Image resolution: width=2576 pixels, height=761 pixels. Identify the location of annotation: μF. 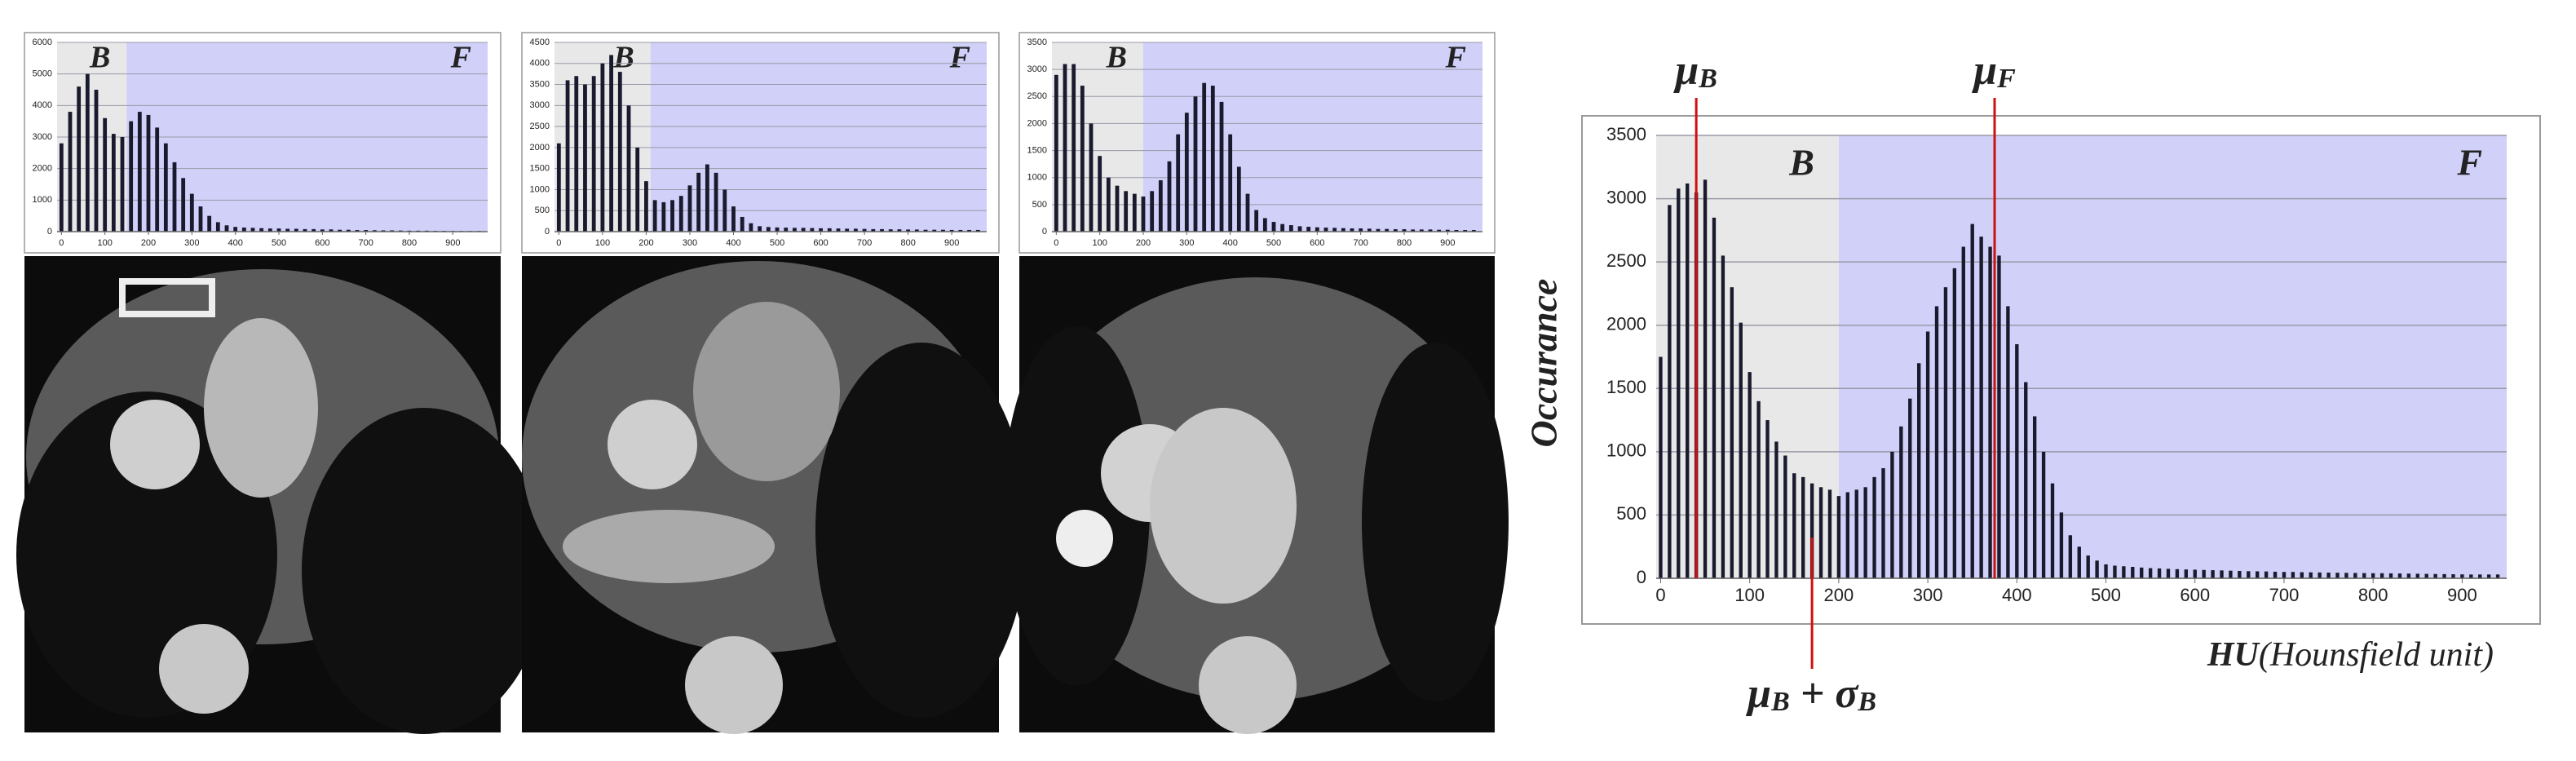
(1993, 70).